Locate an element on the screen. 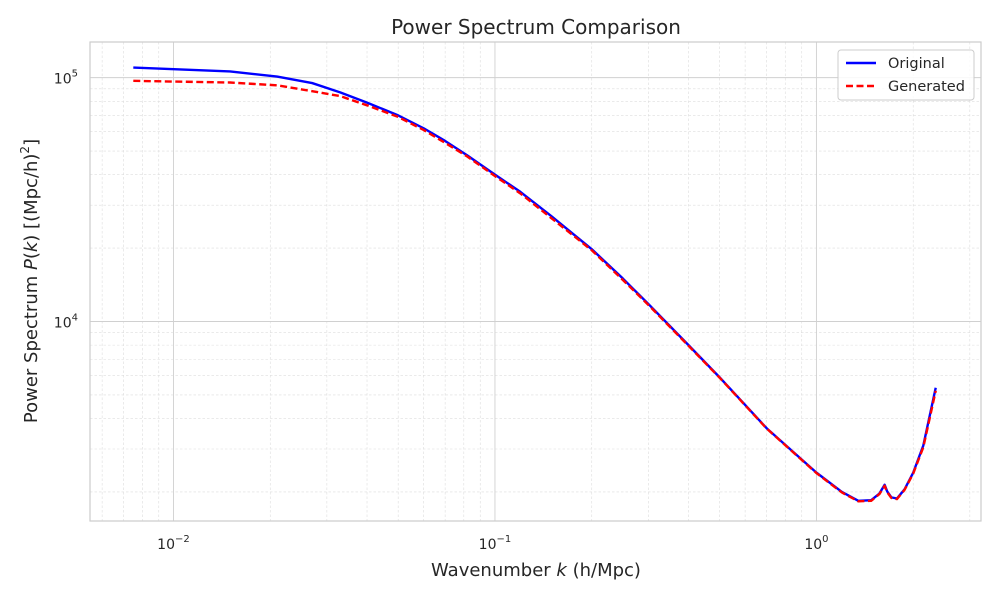 Image resolution: width=1000 pixels, height=604 pixels. legend-label-original: Original is located at coordinates (916, 64).